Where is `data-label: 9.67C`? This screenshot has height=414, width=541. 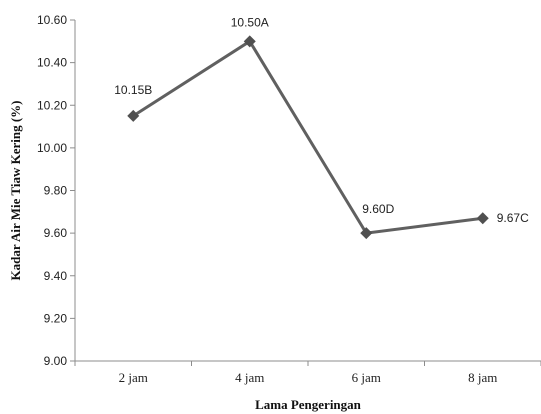 data-label: 9.67C is located at coordinates (513, 218).